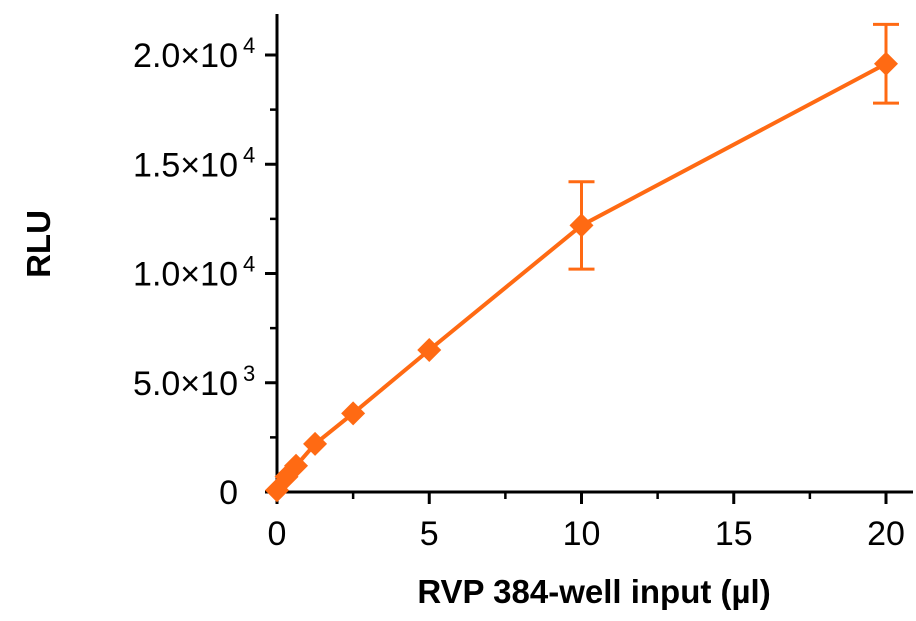  I want to click on y-tick-exponent: 3, so click(249, 373).